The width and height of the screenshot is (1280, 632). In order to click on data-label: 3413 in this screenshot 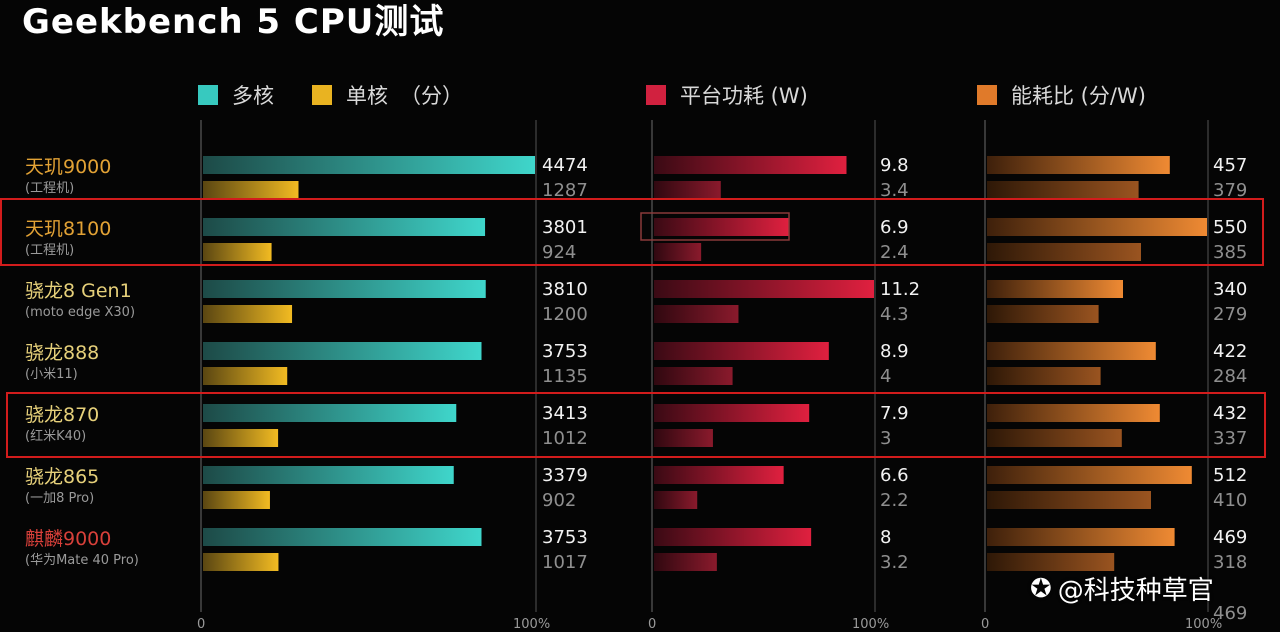, I will do `click(565, 413)`.